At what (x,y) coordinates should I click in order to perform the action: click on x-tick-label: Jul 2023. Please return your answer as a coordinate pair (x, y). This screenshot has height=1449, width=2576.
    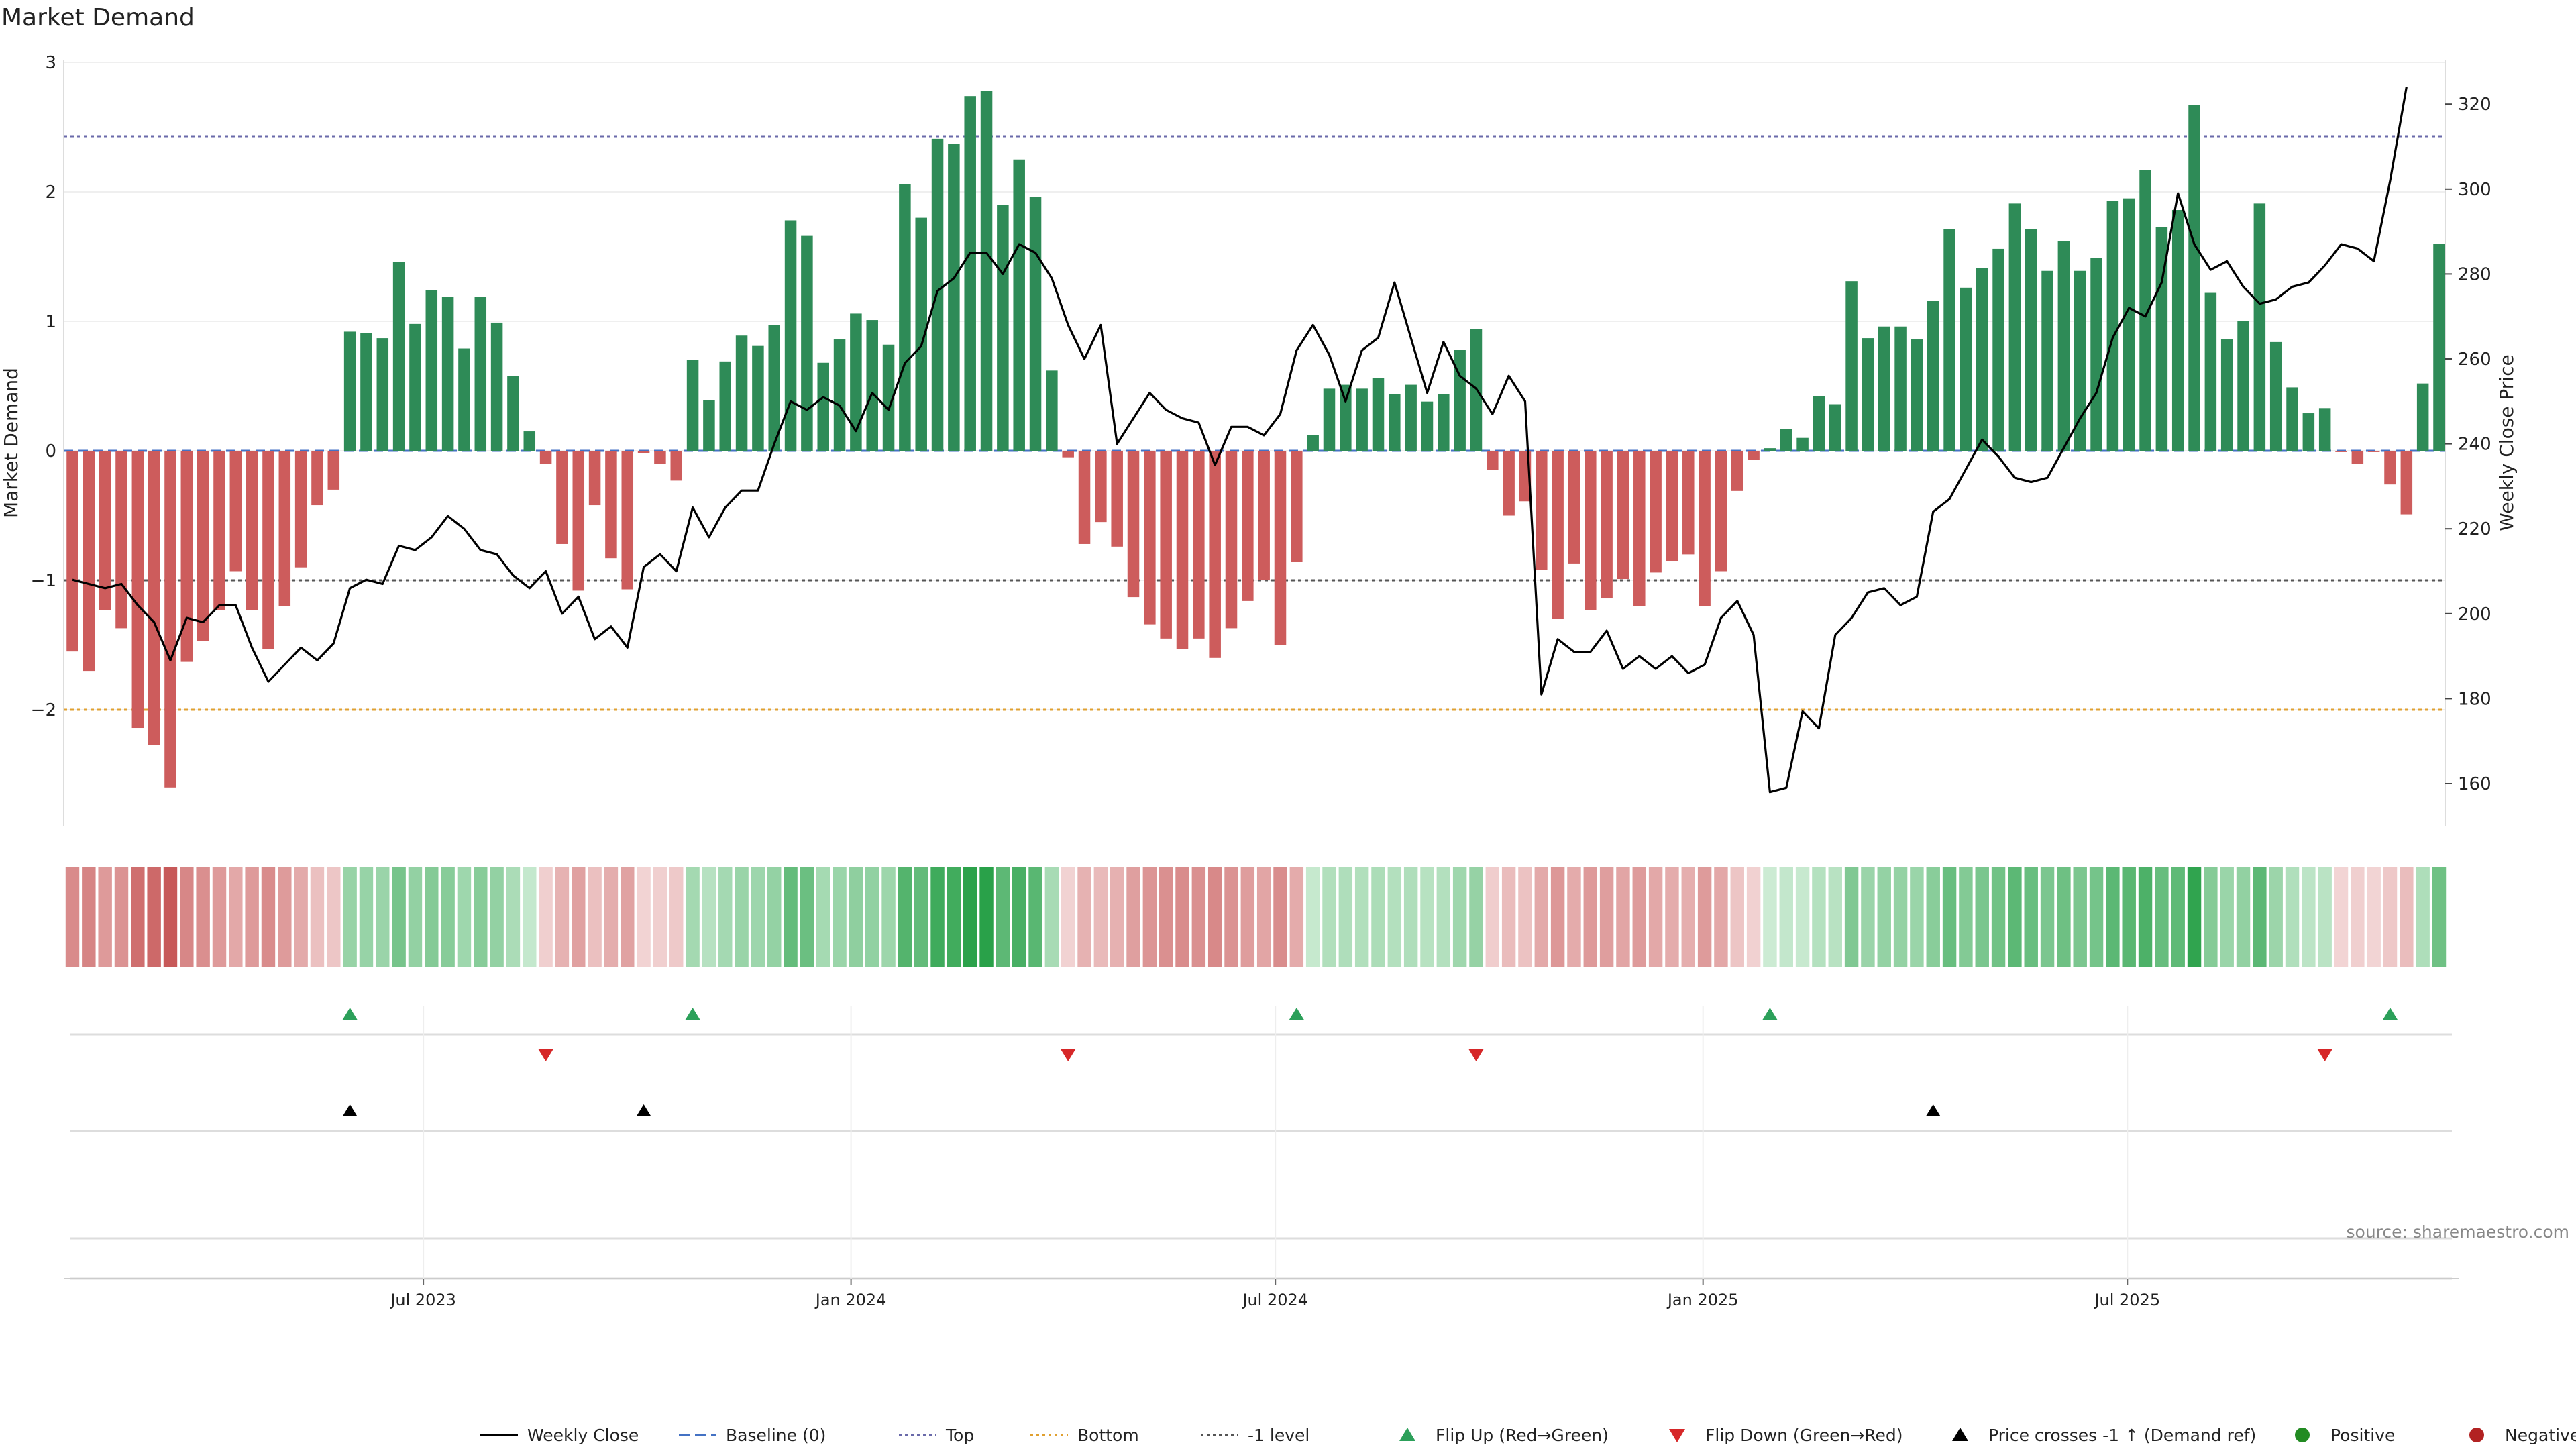
    Looking at the image, I should click on (422, 1300).